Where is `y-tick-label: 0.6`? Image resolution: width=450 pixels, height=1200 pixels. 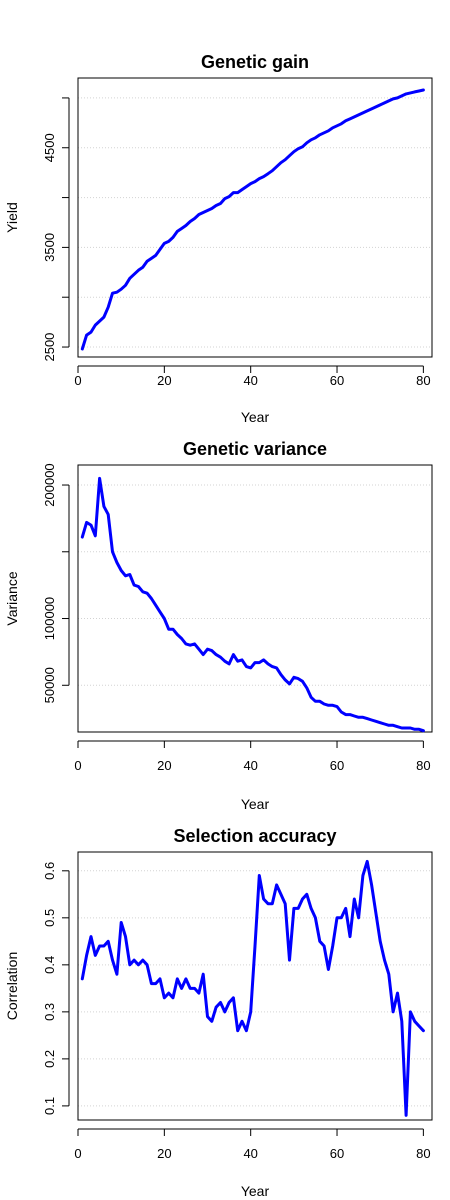
y-tick-label: 0.6 is located at coordinates (49, 871).